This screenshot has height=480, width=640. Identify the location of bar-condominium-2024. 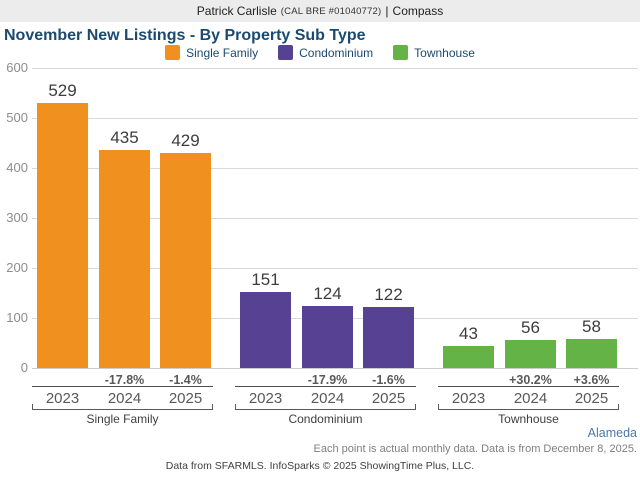
(327, 337).